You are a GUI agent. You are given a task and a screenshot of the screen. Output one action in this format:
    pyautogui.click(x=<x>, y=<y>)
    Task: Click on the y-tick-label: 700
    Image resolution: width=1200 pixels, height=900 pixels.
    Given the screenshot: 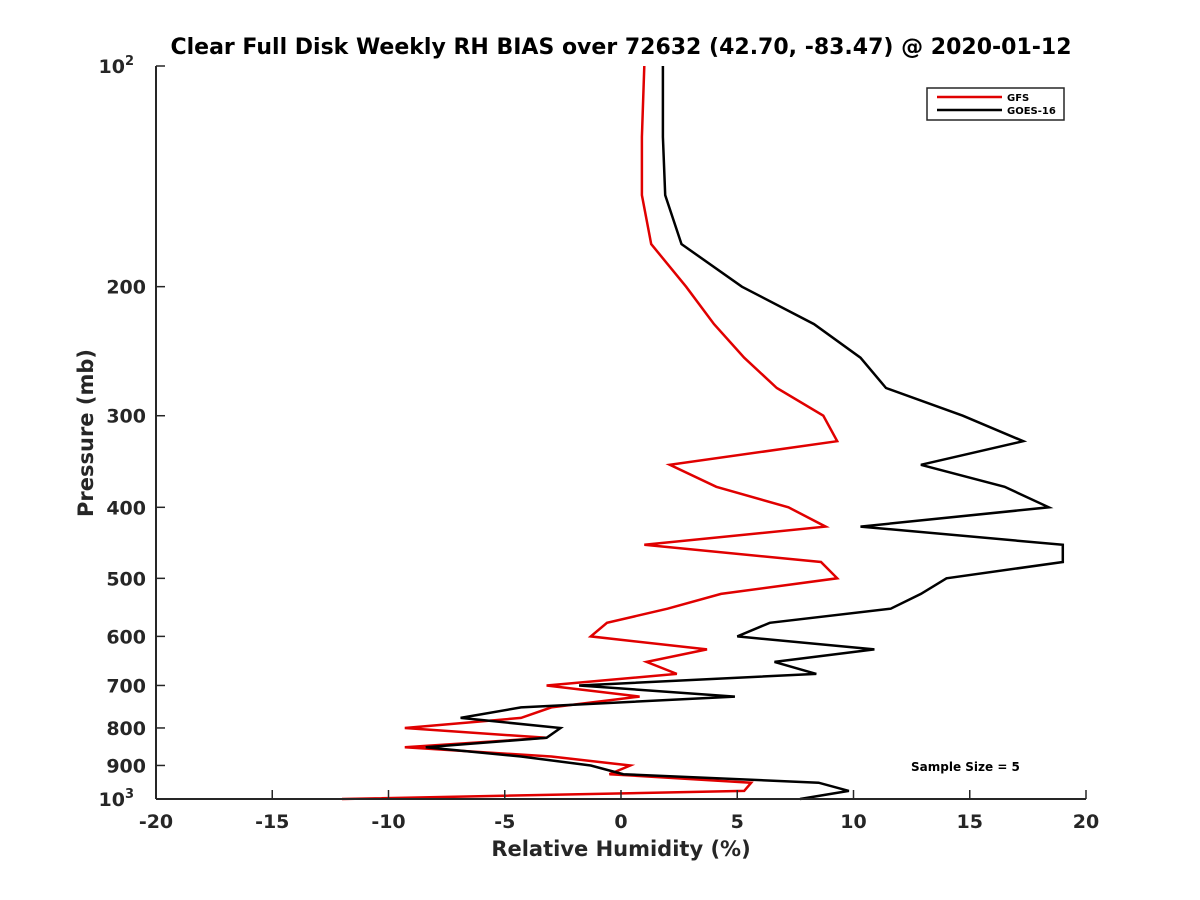 What is the action you would take?
    pyautogui.click(x=126, y=686)
    